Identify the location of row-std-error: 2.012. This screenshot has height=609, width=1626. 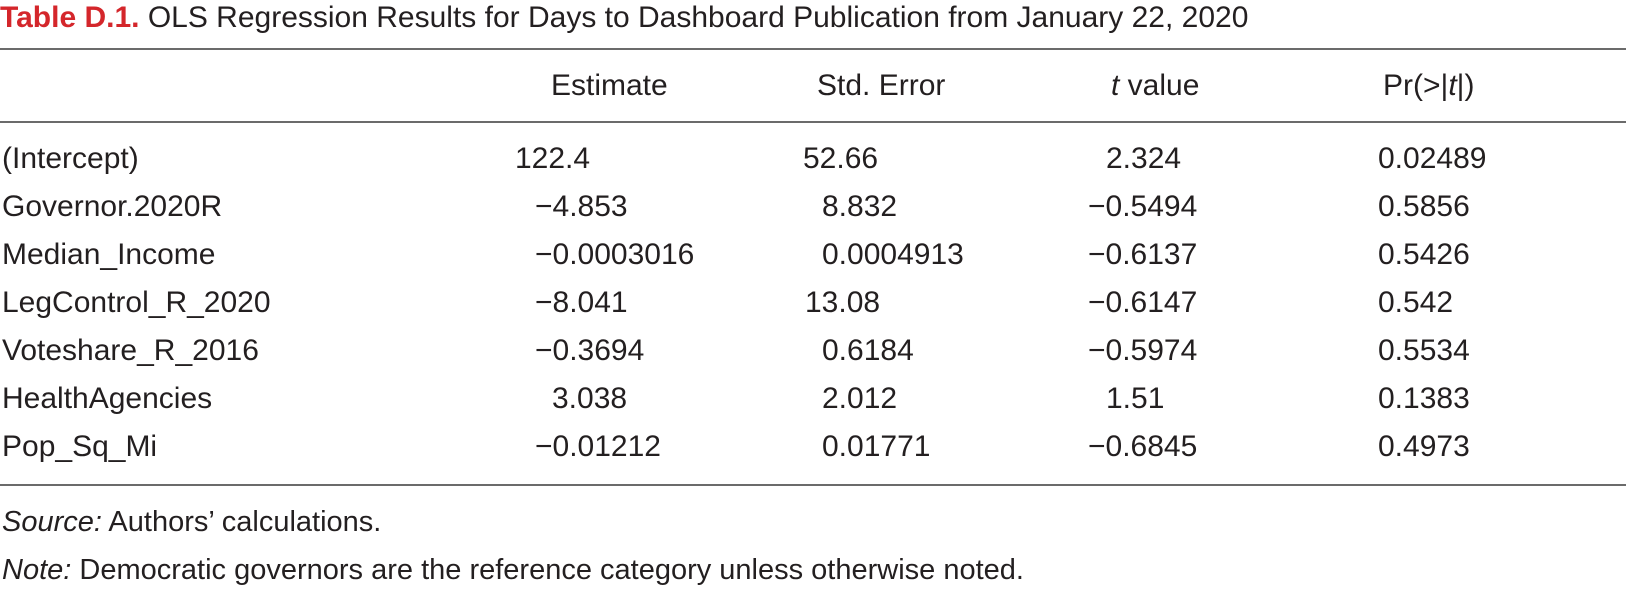
(860, 398).